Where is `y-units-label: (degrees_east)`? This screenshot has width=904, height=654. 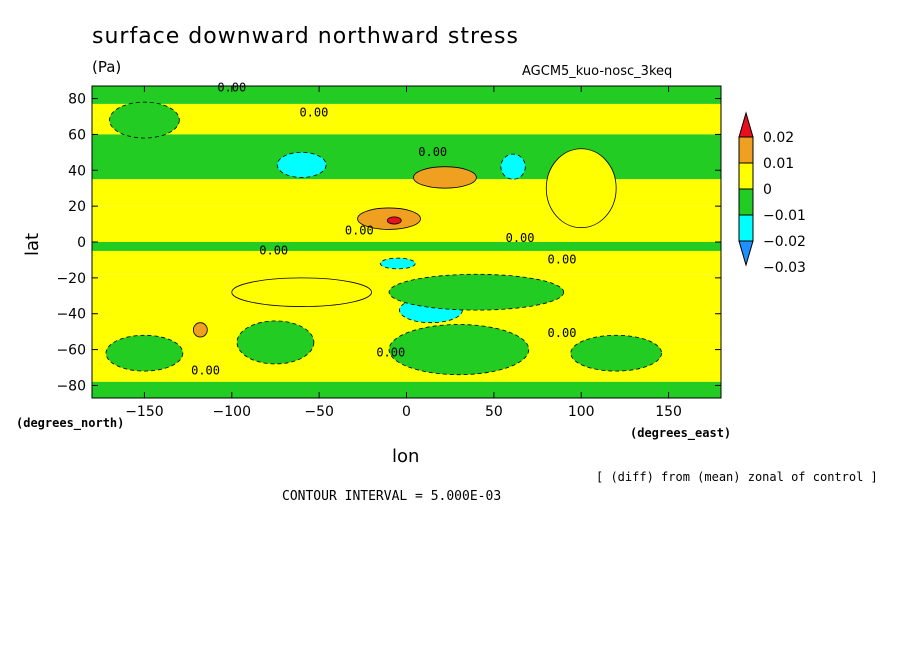
y-units-label: (degrees_east) is located at coordinates (681, 433).